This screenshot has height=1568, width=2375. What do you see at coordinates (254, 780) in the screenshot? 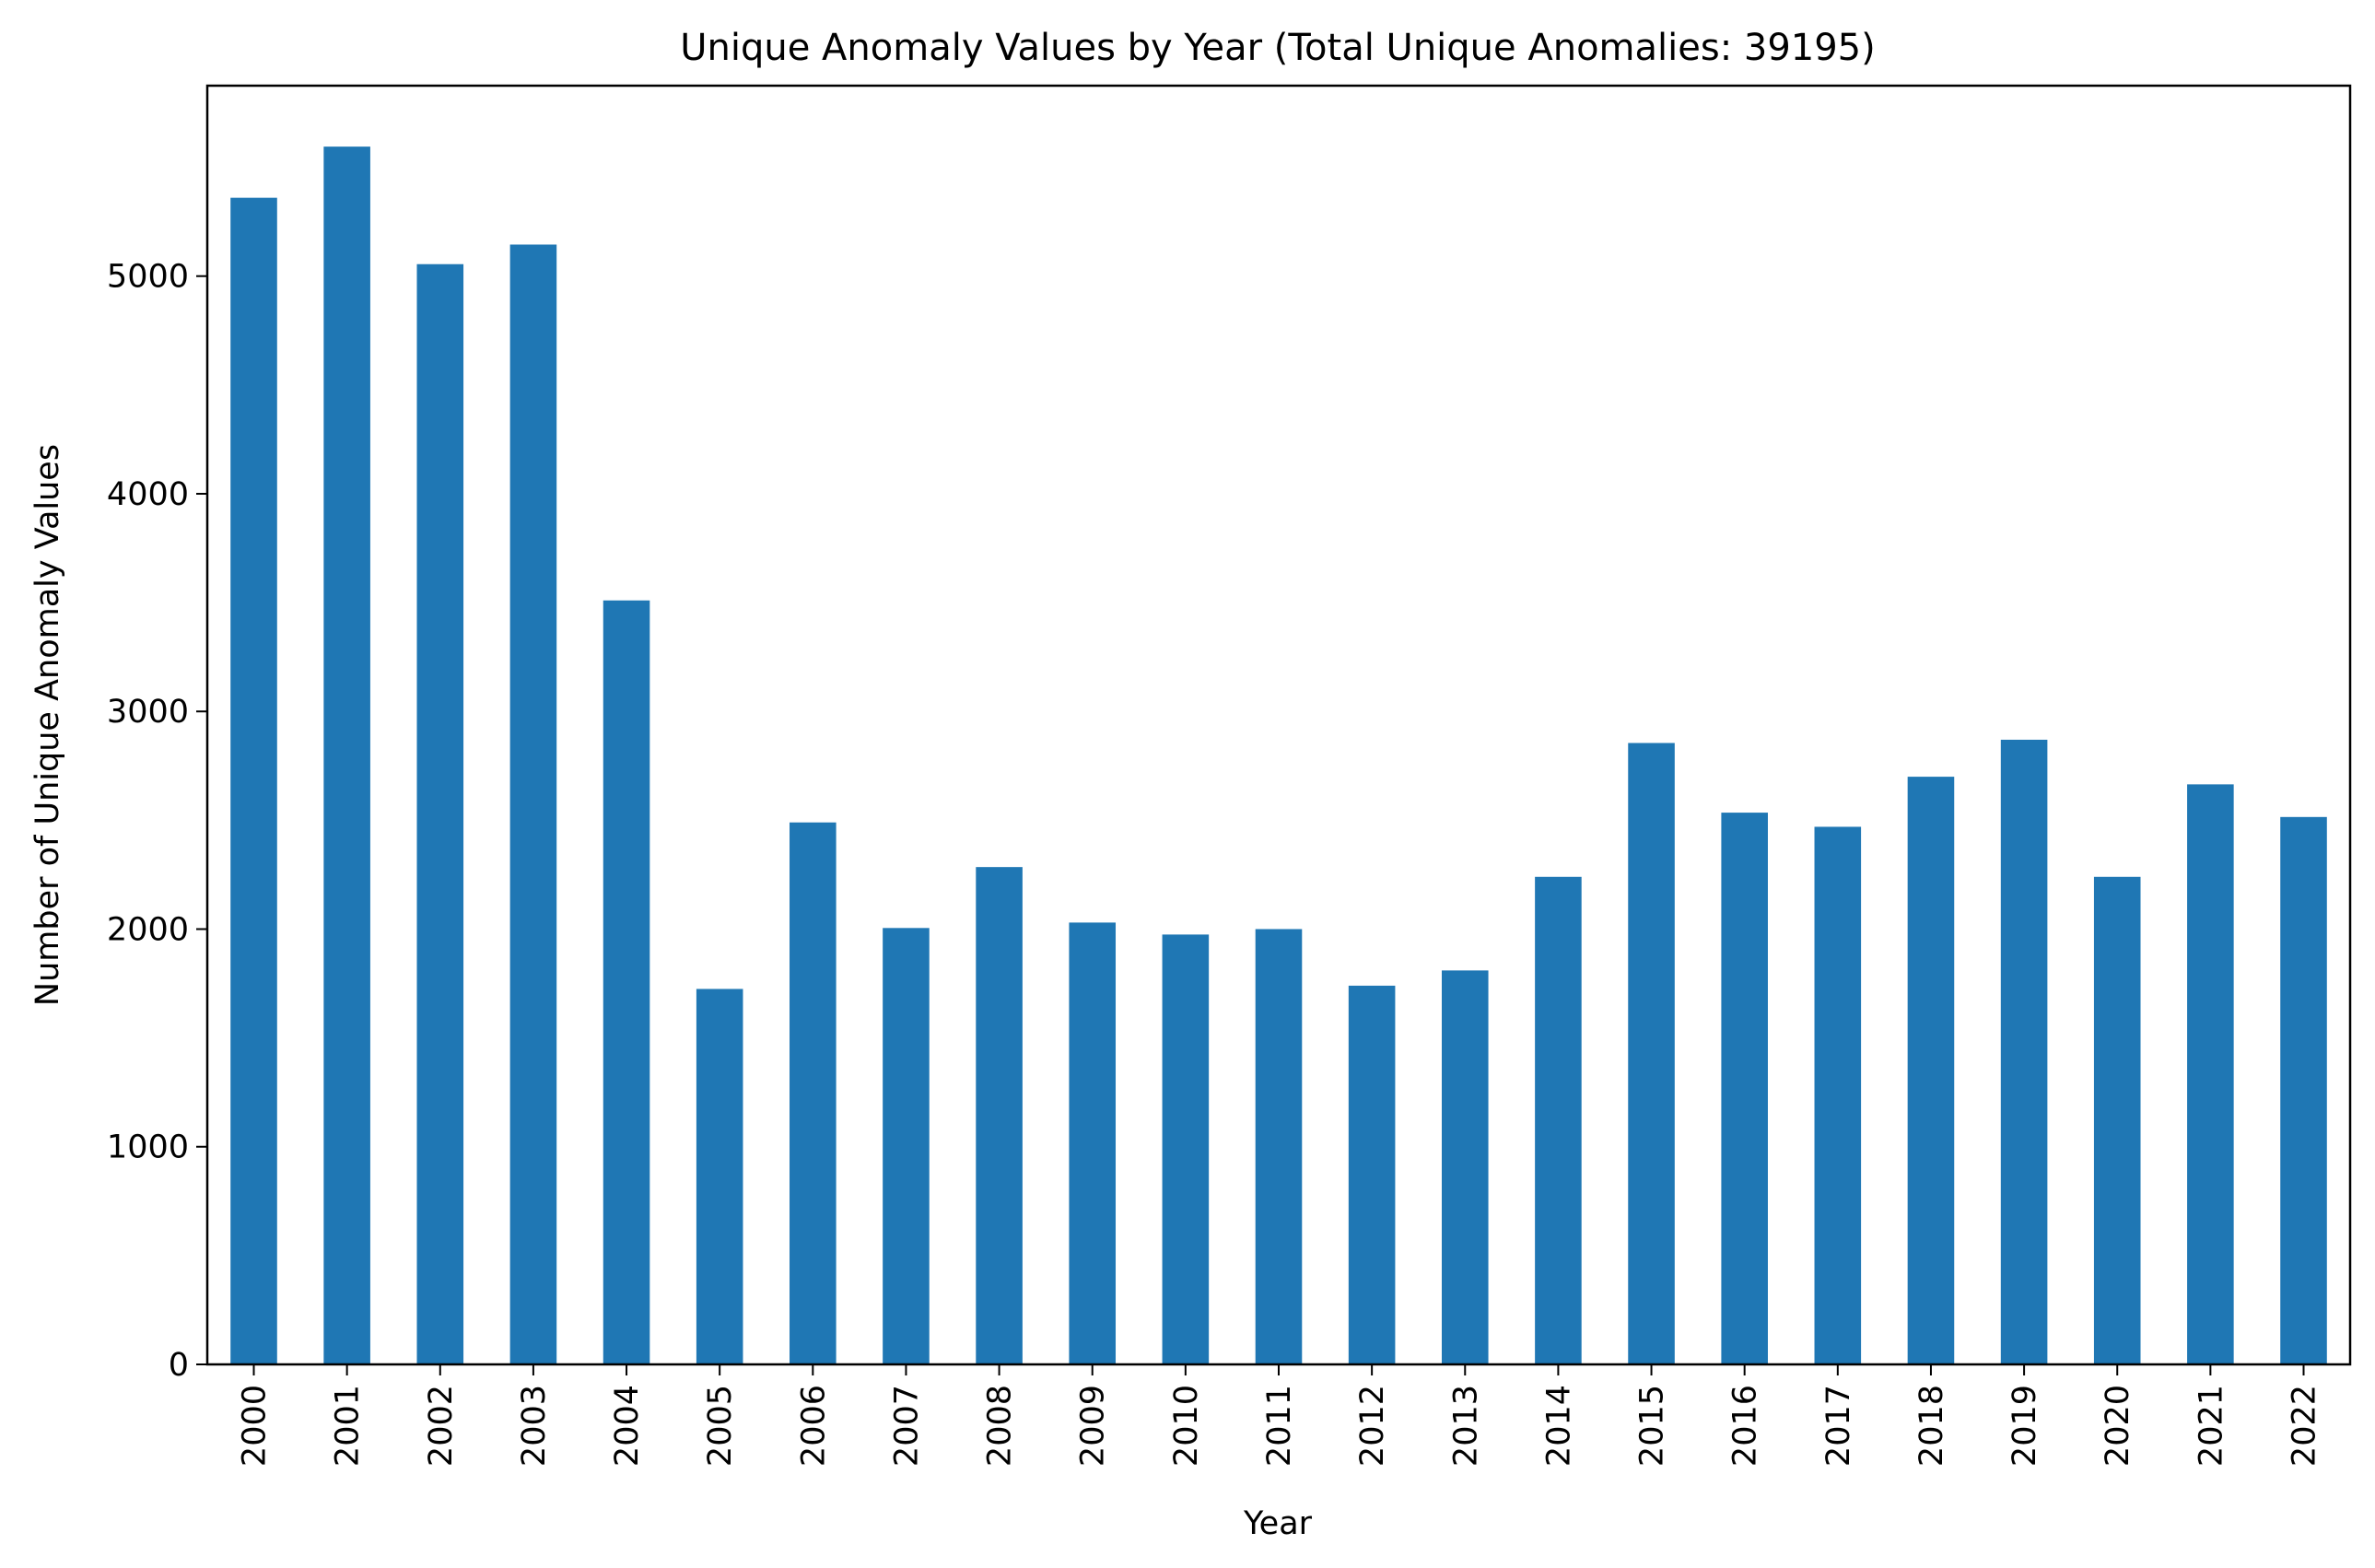
I see `bar-2000` at bounding box center [254, 780].